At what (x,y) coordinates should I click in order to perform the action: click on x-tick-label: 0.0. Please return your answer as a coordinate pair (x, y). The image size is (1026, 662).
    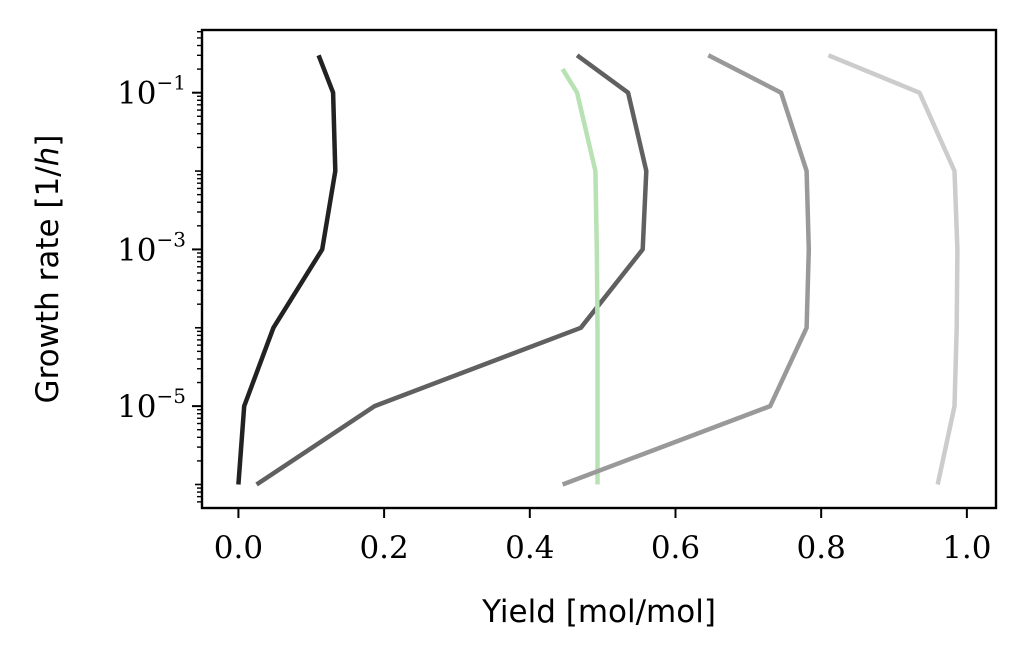
    Looking at the image, I should click on (238, 548).